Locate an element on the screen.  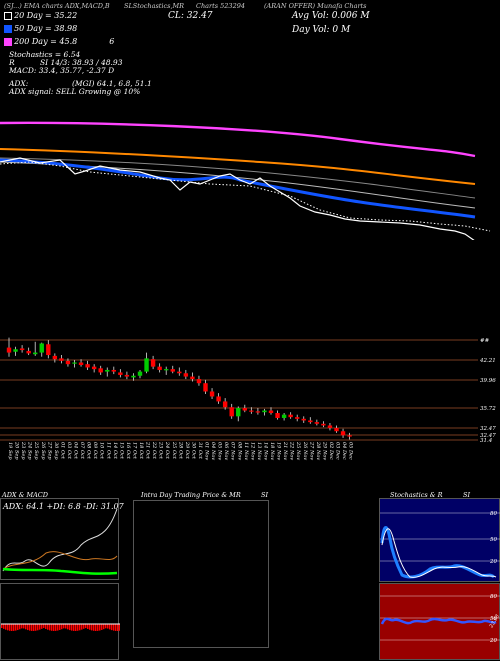
legend-ma200: 200 Day = 45.8 6 is located at coordinates (59, 41).